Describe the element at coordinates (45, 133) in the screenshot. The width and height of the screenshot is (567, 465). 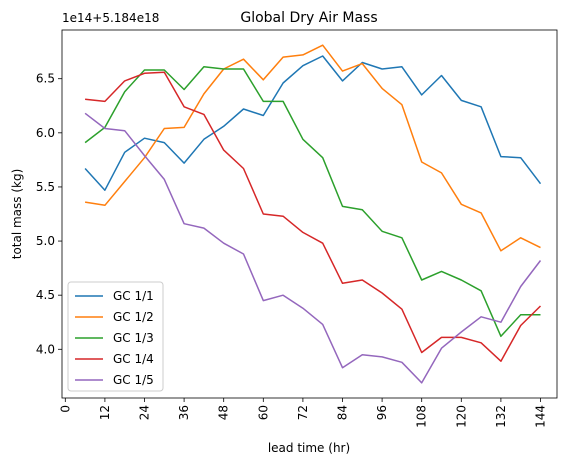
I see `y-tick-label: 6.0` at that location.